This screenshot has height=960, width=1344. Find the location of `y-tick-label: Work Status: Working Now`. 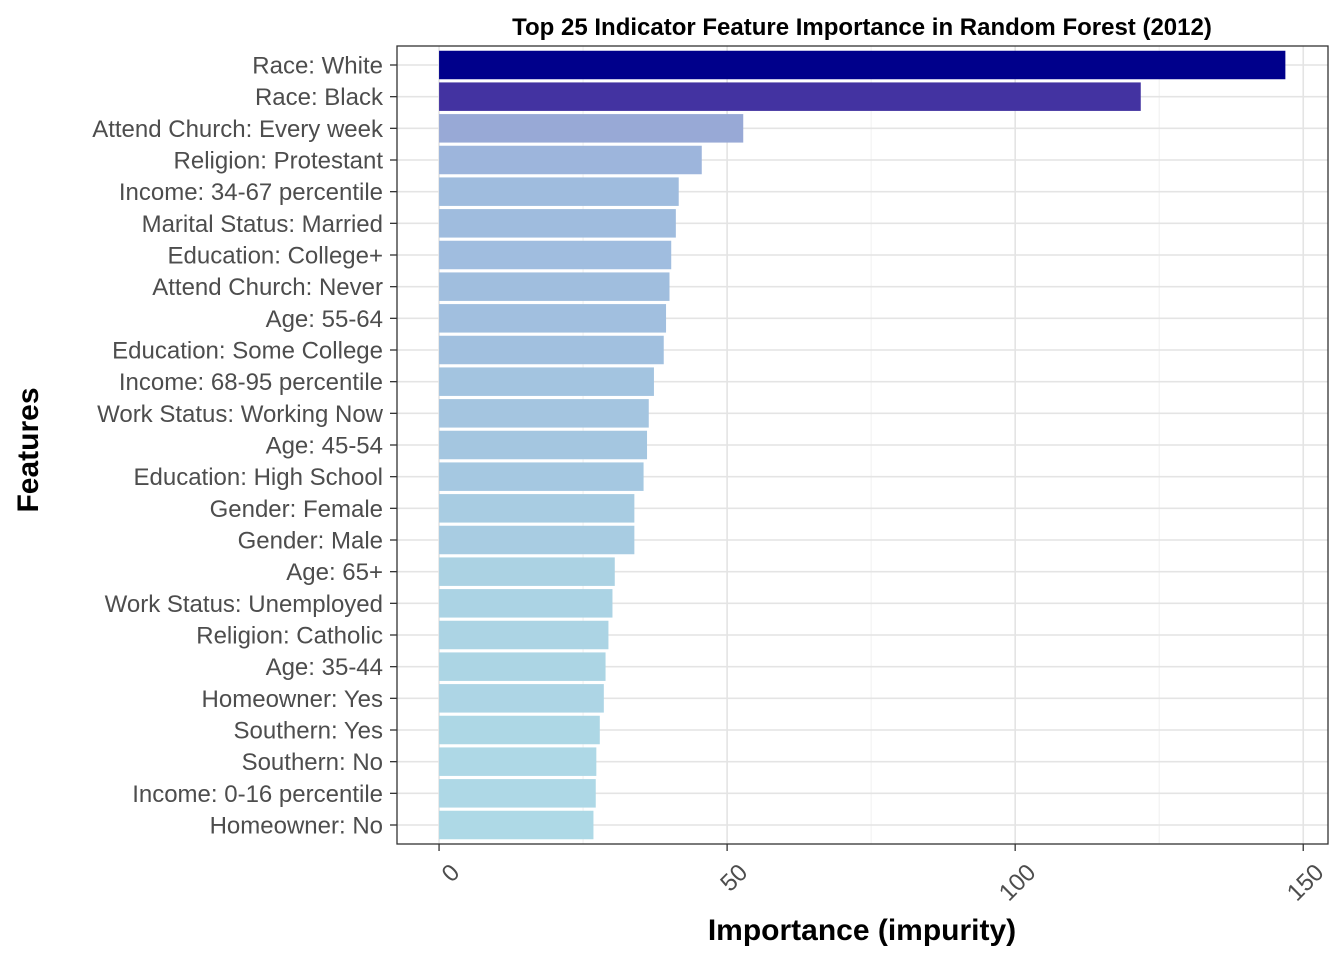

y-tick-label: Work Status: Working Now is located at coordinates (240, 414).